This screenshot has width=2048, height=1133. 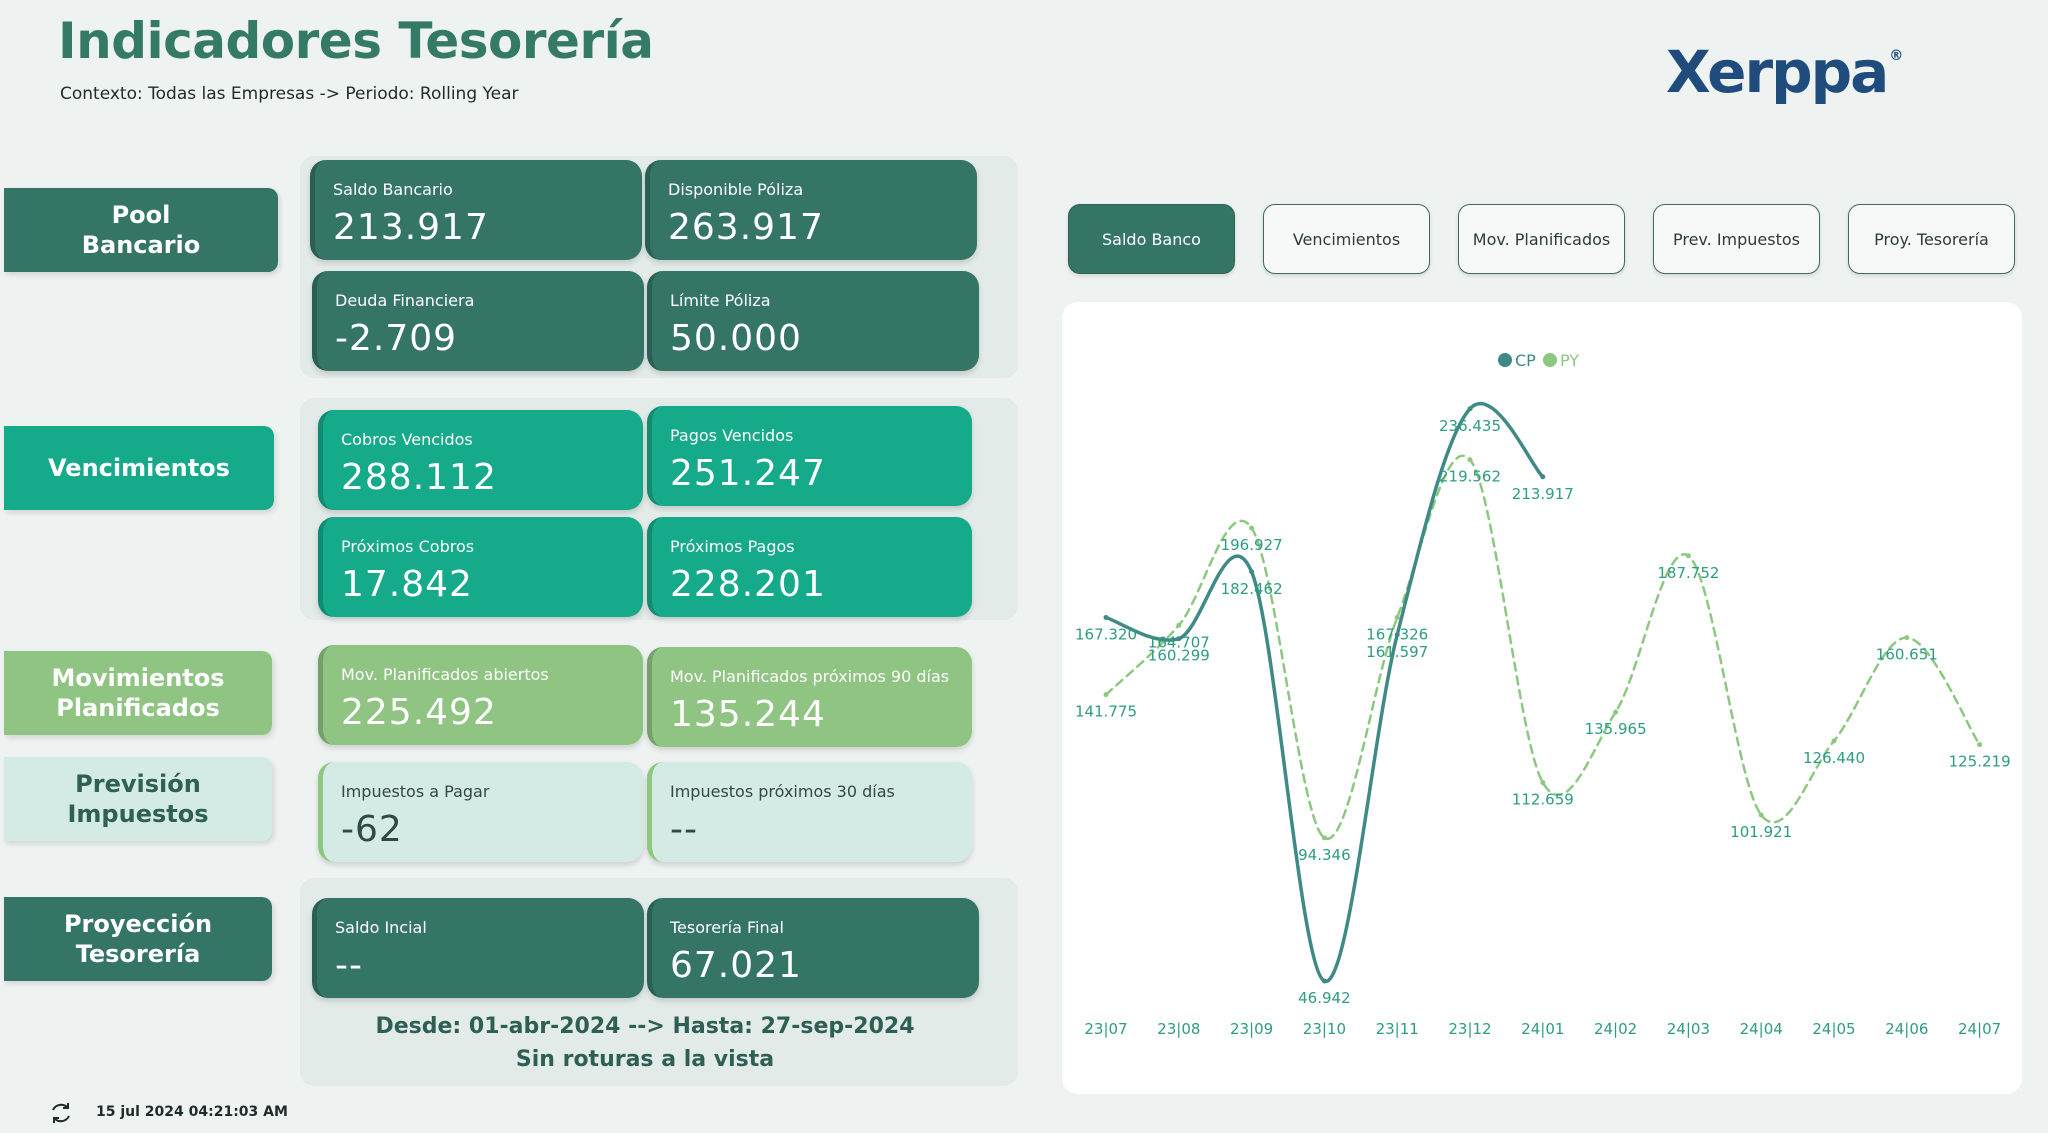 I want to click on refresh-icon, so click(x=61, y=1113).